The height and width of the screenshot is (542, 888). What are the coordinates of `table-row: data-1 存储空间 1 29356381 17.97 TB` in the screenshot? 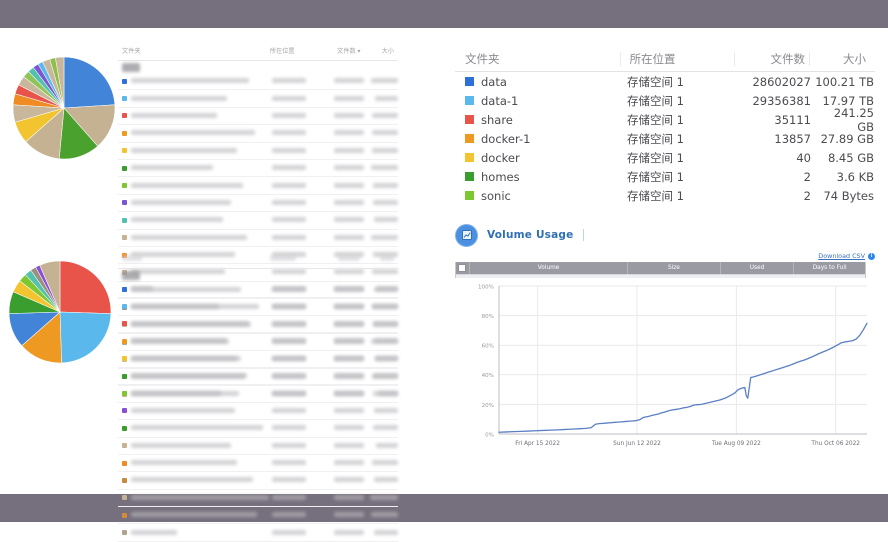 It's located at (665, 100).